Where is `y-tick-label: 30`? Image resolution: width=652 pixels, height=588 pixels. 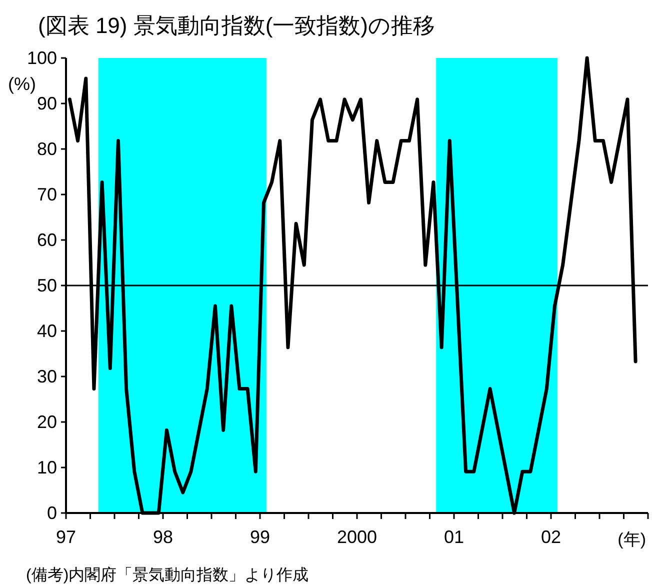
y-tick-label: 30 is located at coordinates (46, 376).